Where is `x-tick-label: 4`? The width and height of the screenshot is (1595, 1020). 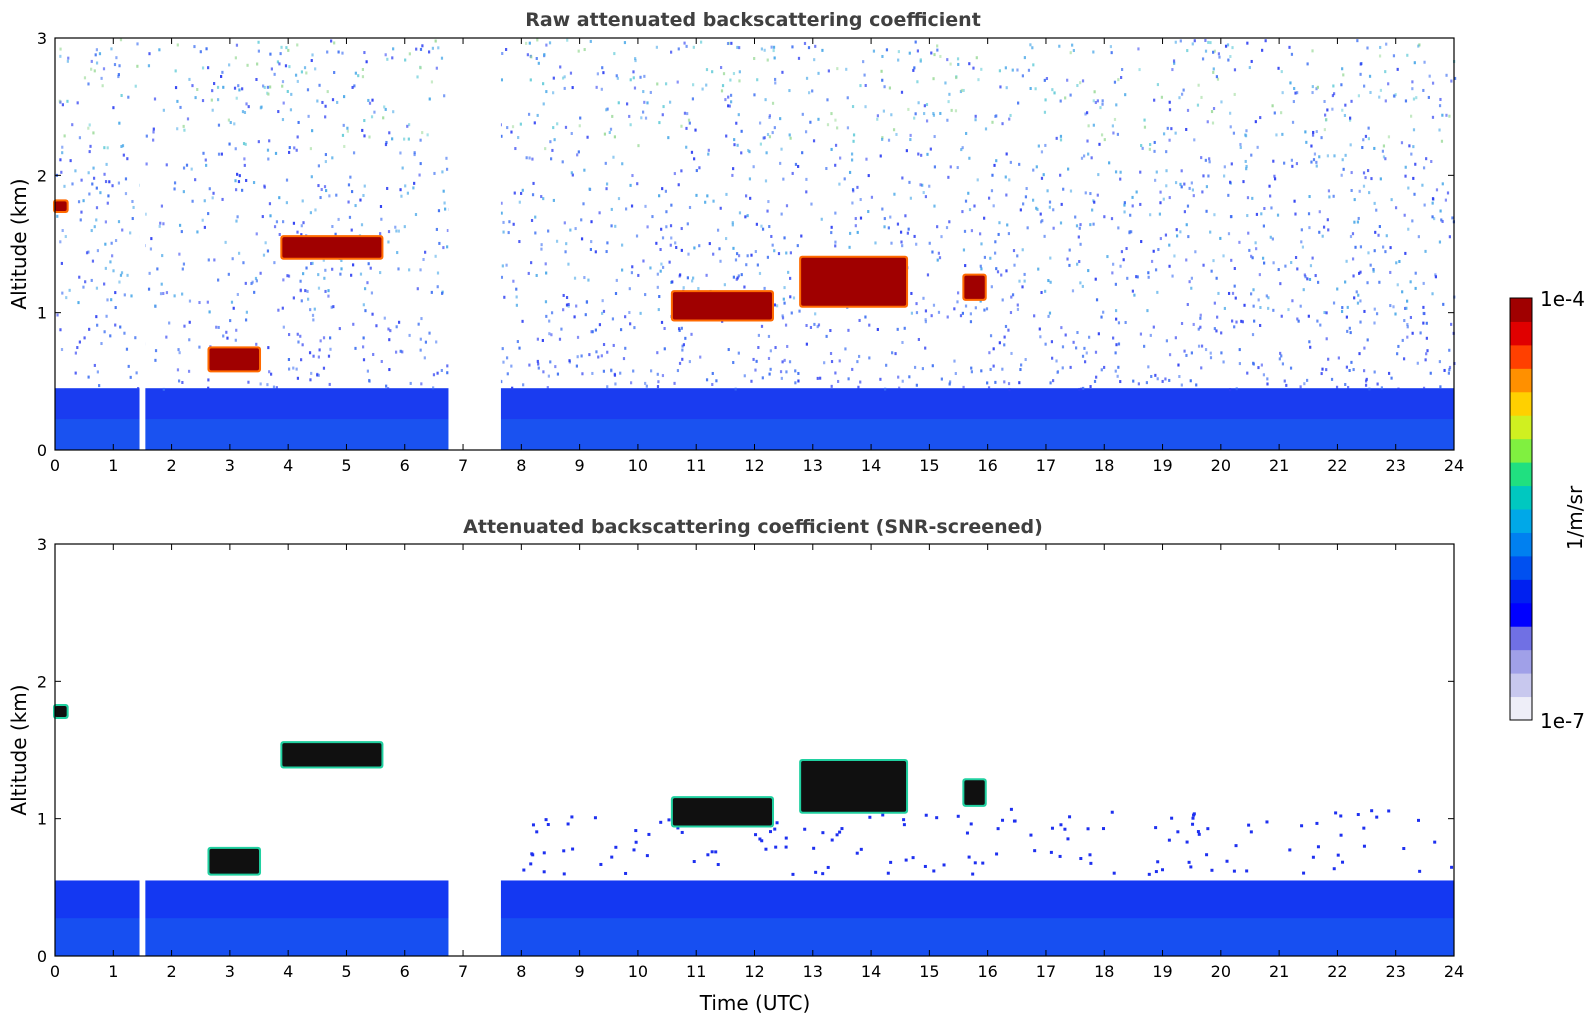 x-tick-label: 4 is located at coordinates (288, 465).